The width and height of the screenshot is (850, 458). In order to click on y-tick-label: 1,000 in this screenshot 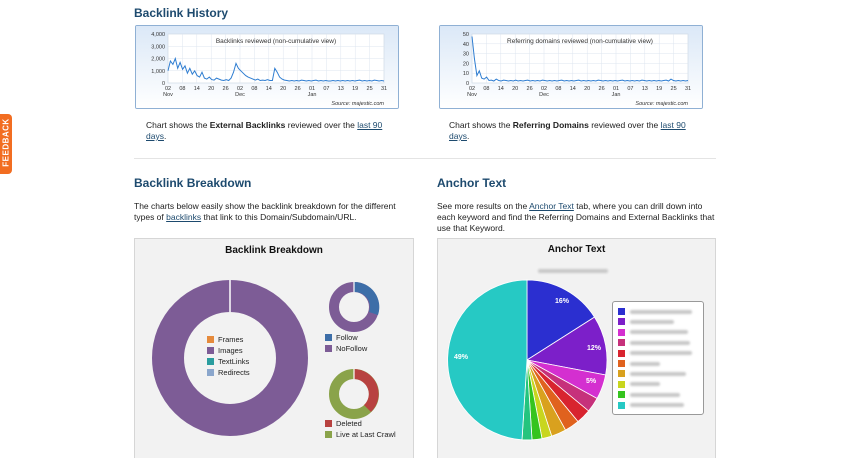, I will do `click(158, 72)`.